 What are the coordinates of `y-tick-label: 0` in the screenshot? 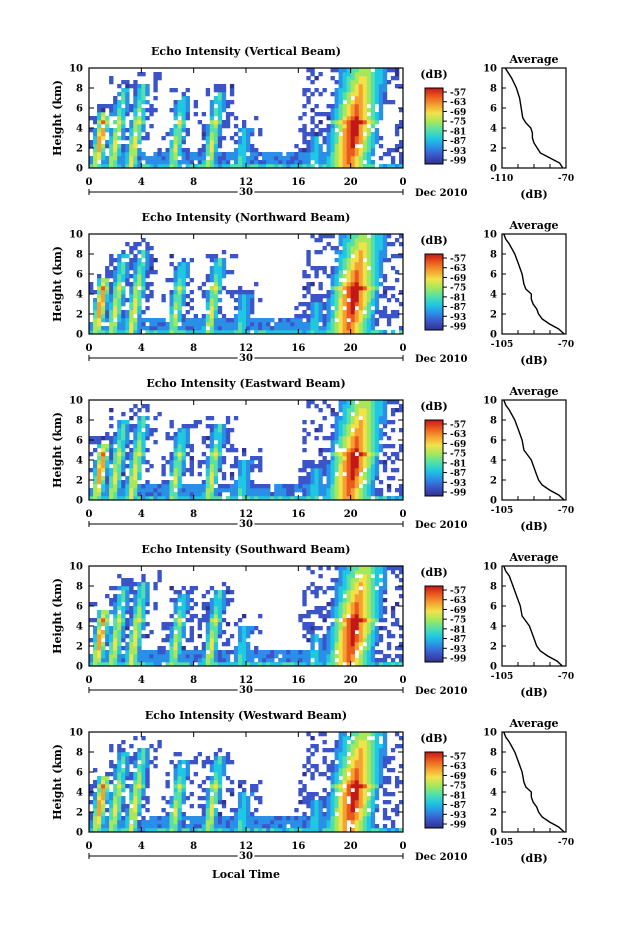 It's located at (79, 169).